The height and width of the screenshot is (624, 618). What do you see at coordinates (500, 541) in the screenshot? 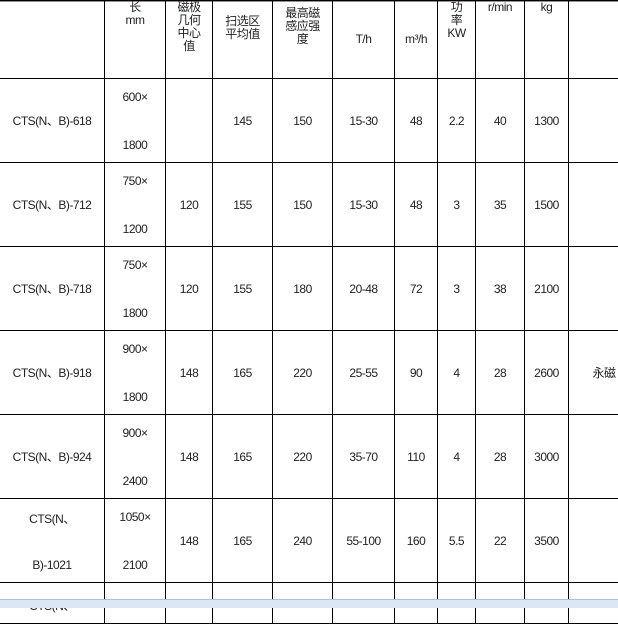
I see `rpm-cell: 22` at bounding box center [500, 541].